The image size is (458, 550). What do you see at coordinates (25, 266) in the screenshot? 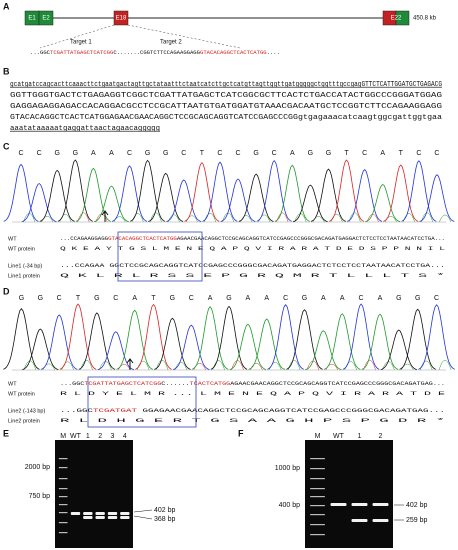
I see `row-name: Line1 (-34 bp)` at bounding box center [25, 266].